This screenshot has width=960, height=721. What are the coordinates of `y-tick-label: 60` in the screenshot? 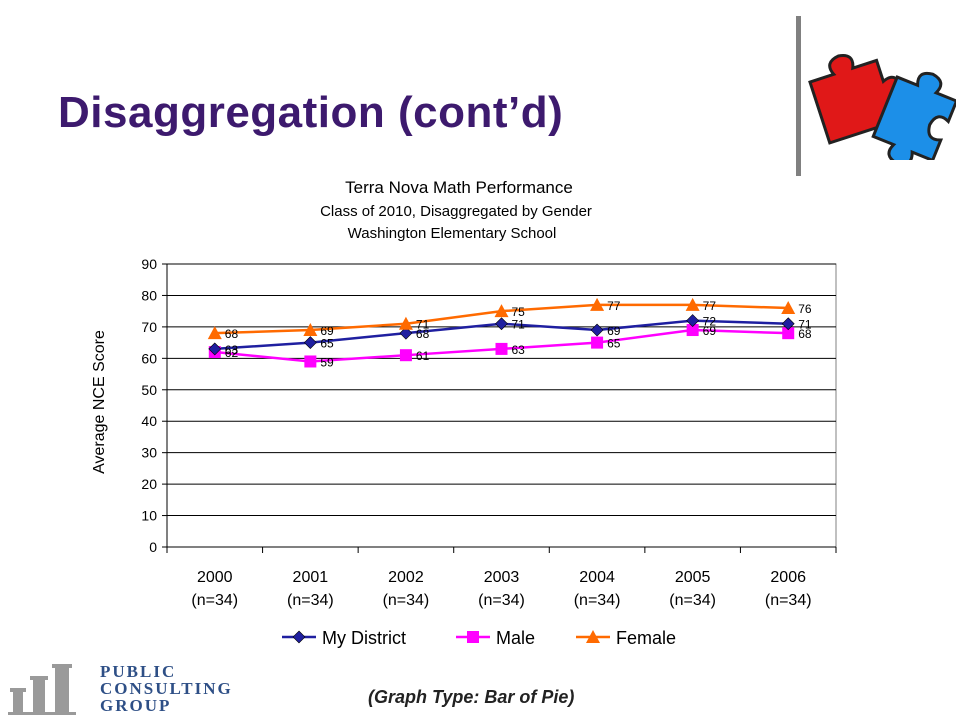 It's located at (149, 358).